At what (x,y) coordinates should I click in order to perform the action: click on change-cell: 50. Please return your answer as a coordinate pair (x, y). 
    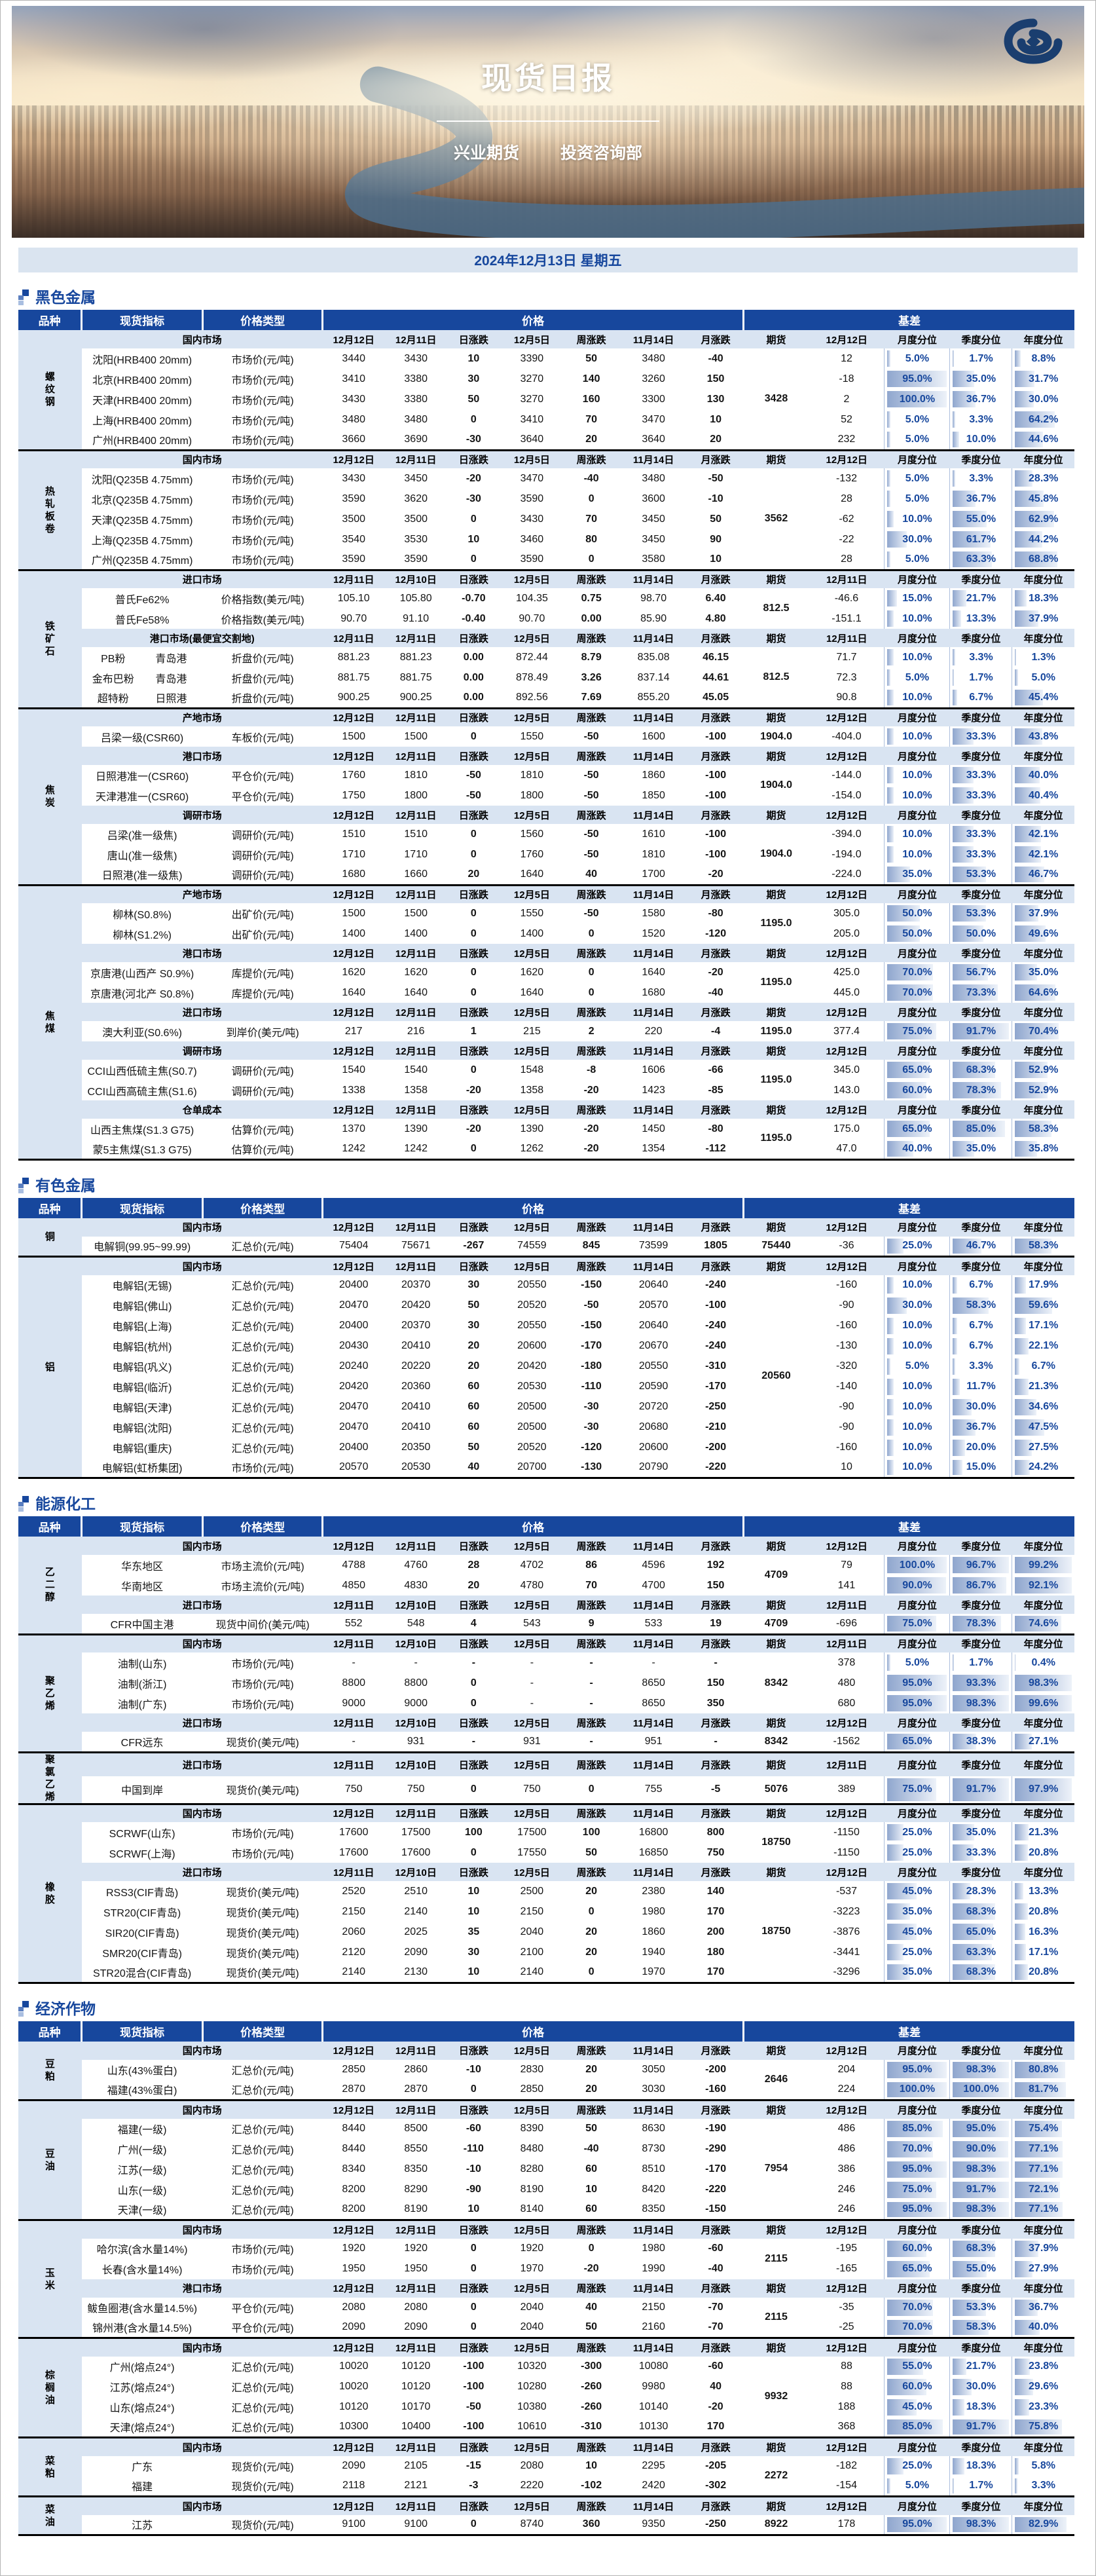
    Looking at the image, I should click on (592, 1852).